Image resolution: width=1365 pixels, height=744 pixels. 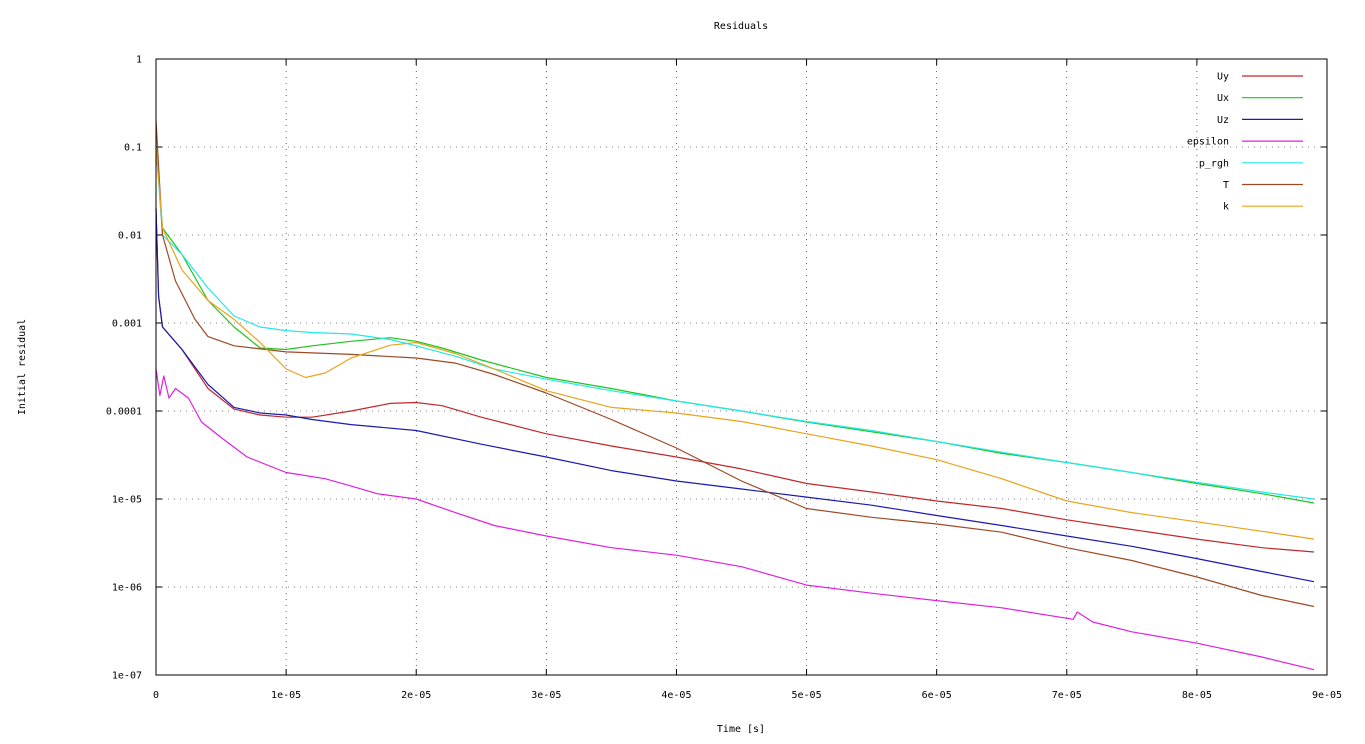 What do you see at coordinates (1223, 120) in the screenshot?
I see `legend-label: Uz` at bounding box center [1223, 120].